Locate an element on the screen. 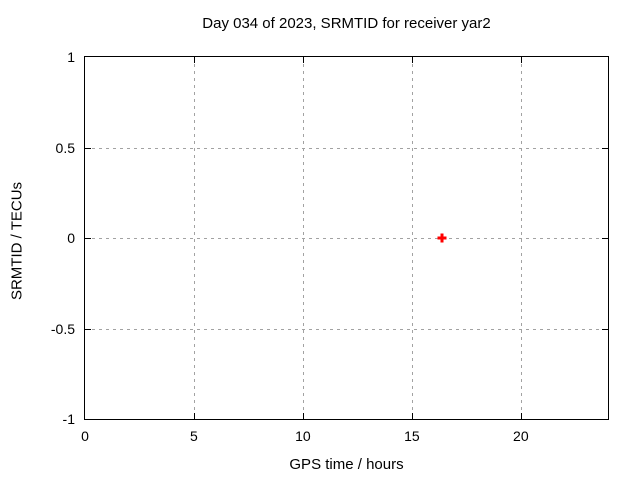  x-tick-label: 10 is located at coordinates (303, 436).